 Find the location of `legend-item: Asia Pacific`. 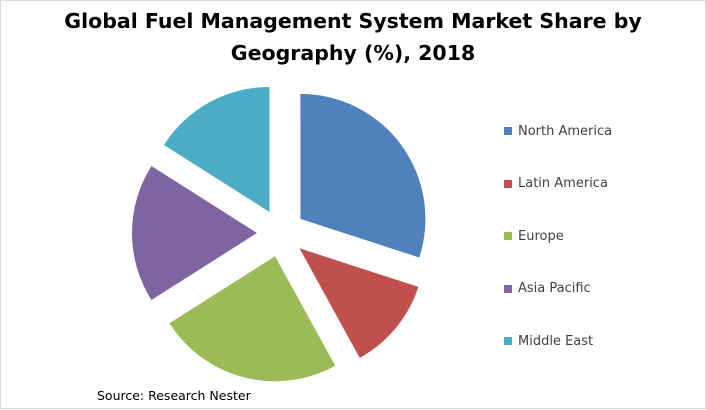

legend-item: Asia Pacific is located at coordinates (547, 289).